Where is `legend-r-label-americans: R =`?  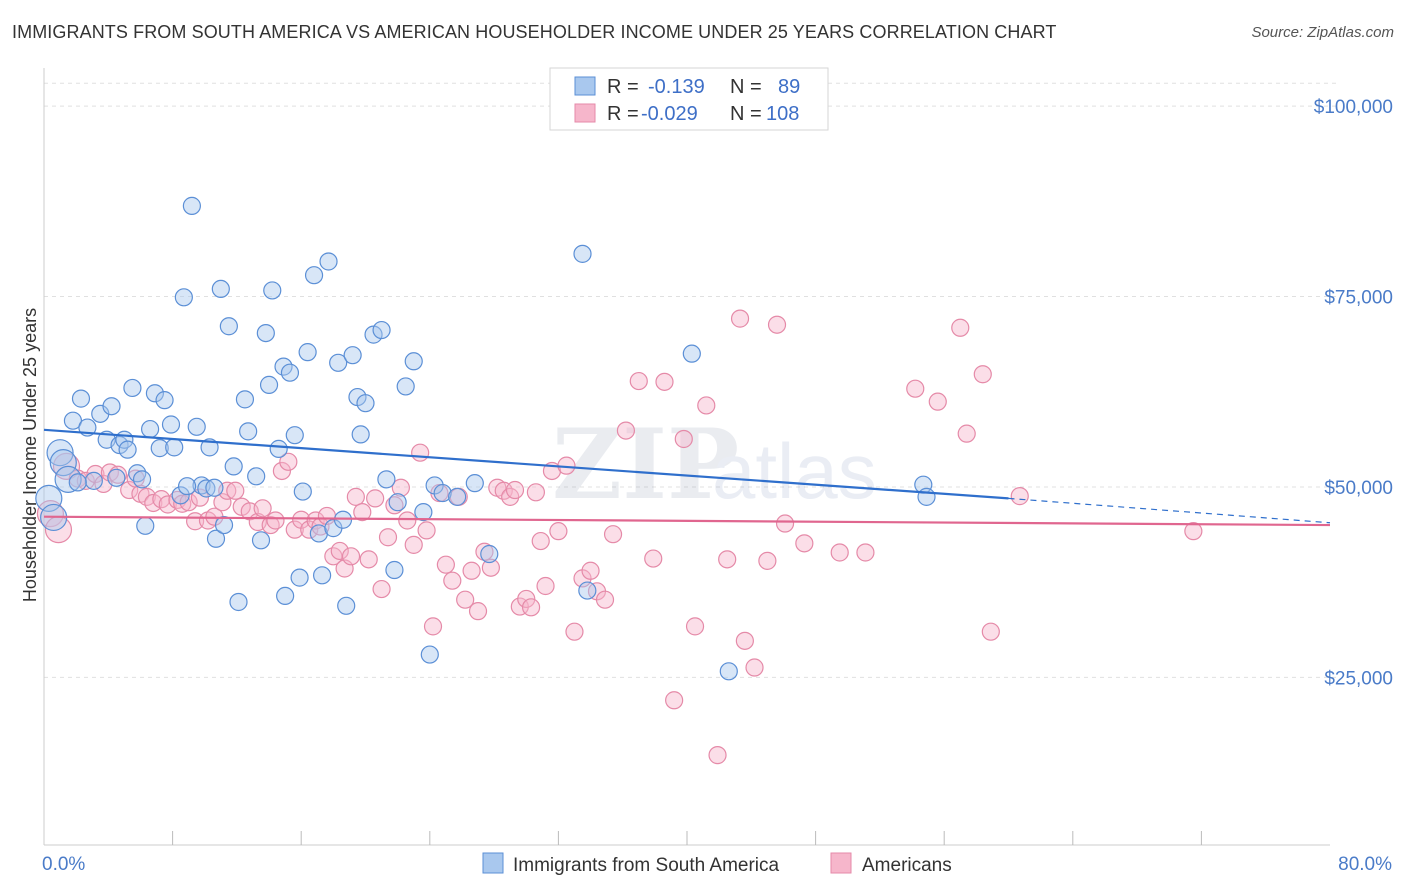
legend-r-label-americans: R = is located at coordinates (623, 114).